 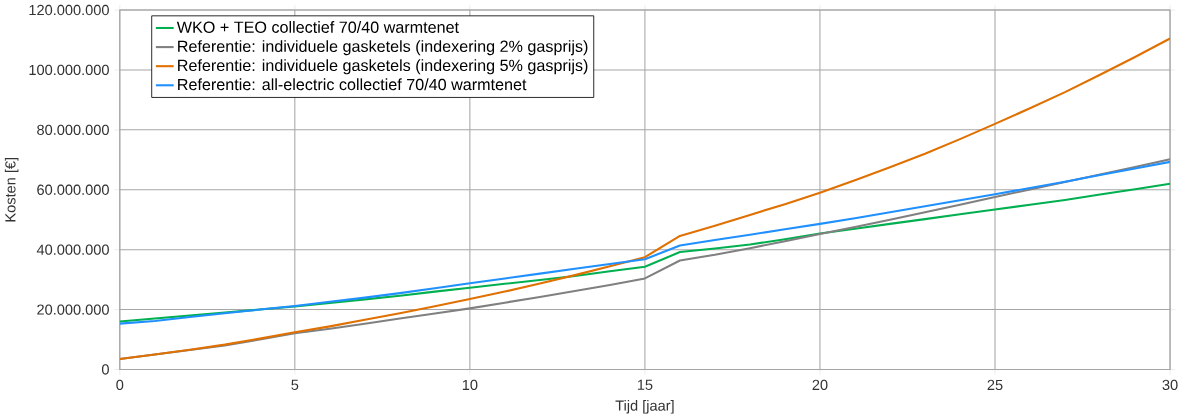 I want to click on y-tick-label: 120.000.000, so click(x=69, y=9).